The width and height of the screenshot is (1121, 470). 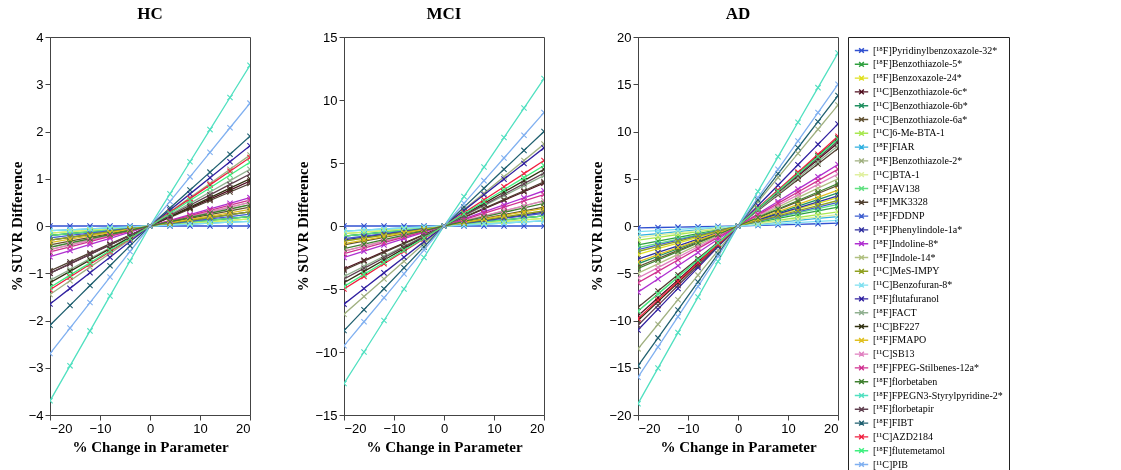 I want to click on legend-label: [¹⁸F]Indole-14*, so click(x=904, y=257).